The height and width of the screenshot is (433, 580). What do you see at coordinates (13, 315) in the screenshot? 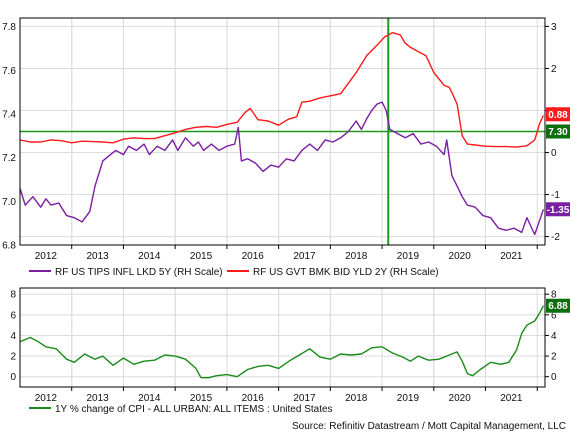
I see `bottom-left-tick-label-3: 6` at bounding box center [13, 315].